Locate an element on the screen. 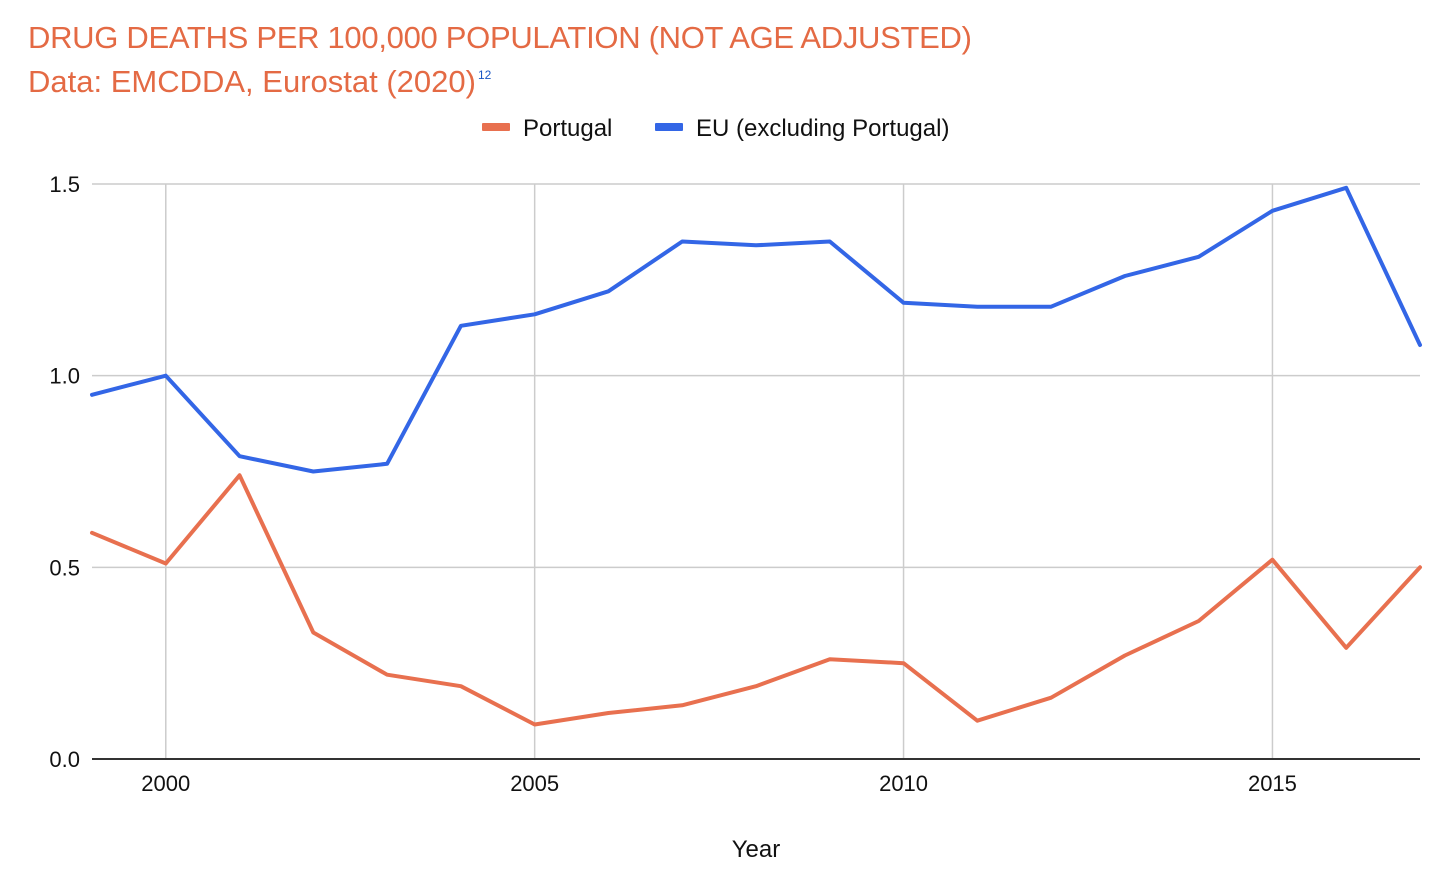  legend-label: Portugal is located at coordinates (567, 128).